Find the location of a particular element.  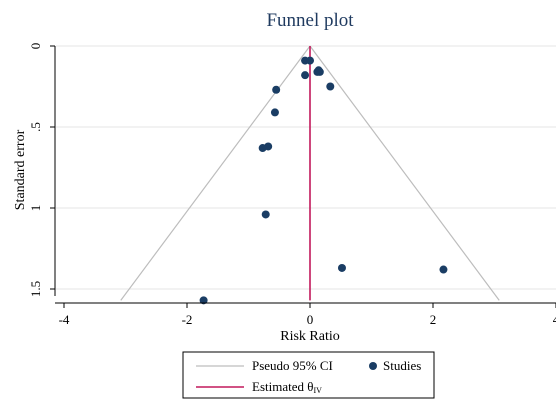

legend-box is located at coordinates (308, 375).